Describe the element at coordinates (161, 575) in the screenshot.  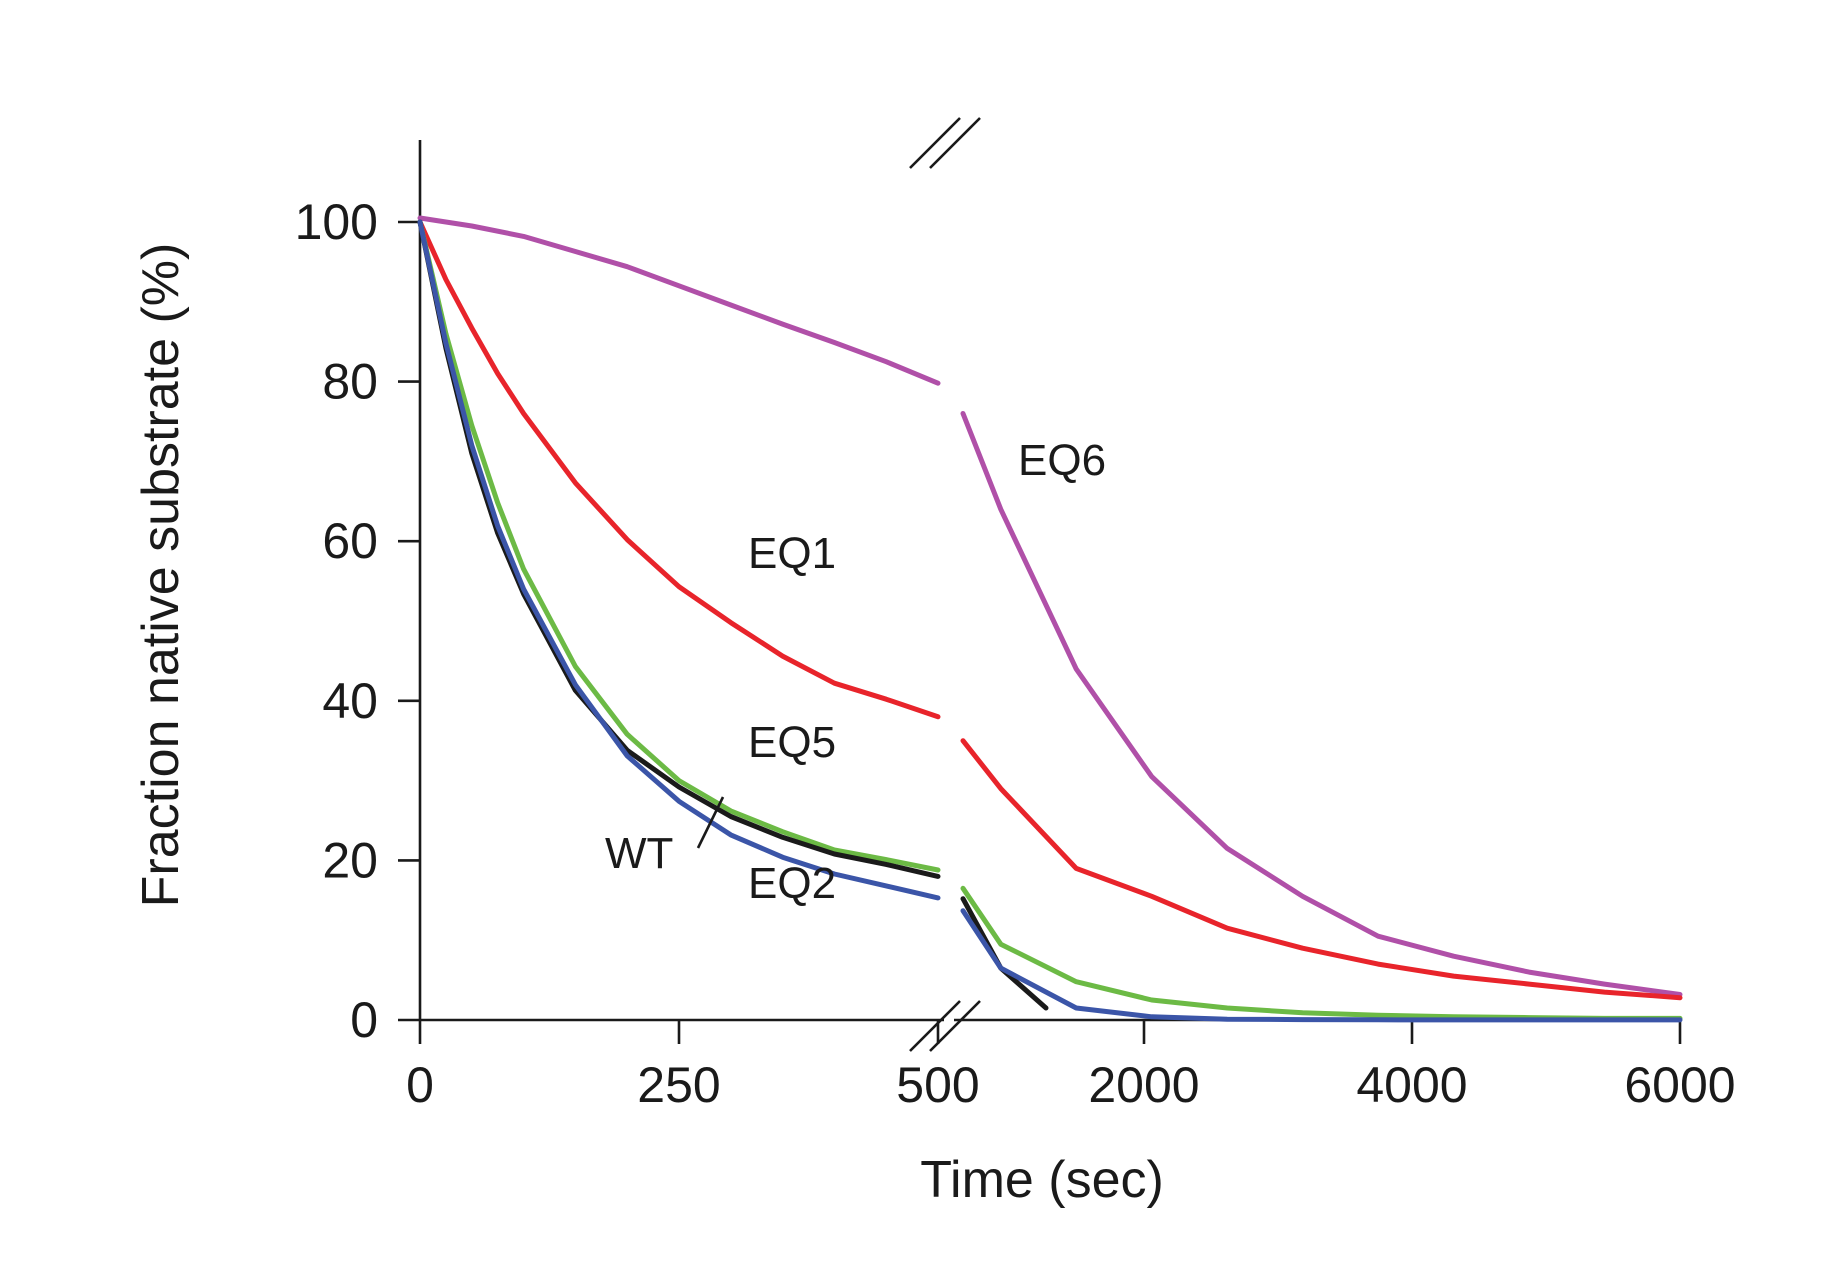
I see `y-axis-title: Fraction native substrate (%)` at that location.